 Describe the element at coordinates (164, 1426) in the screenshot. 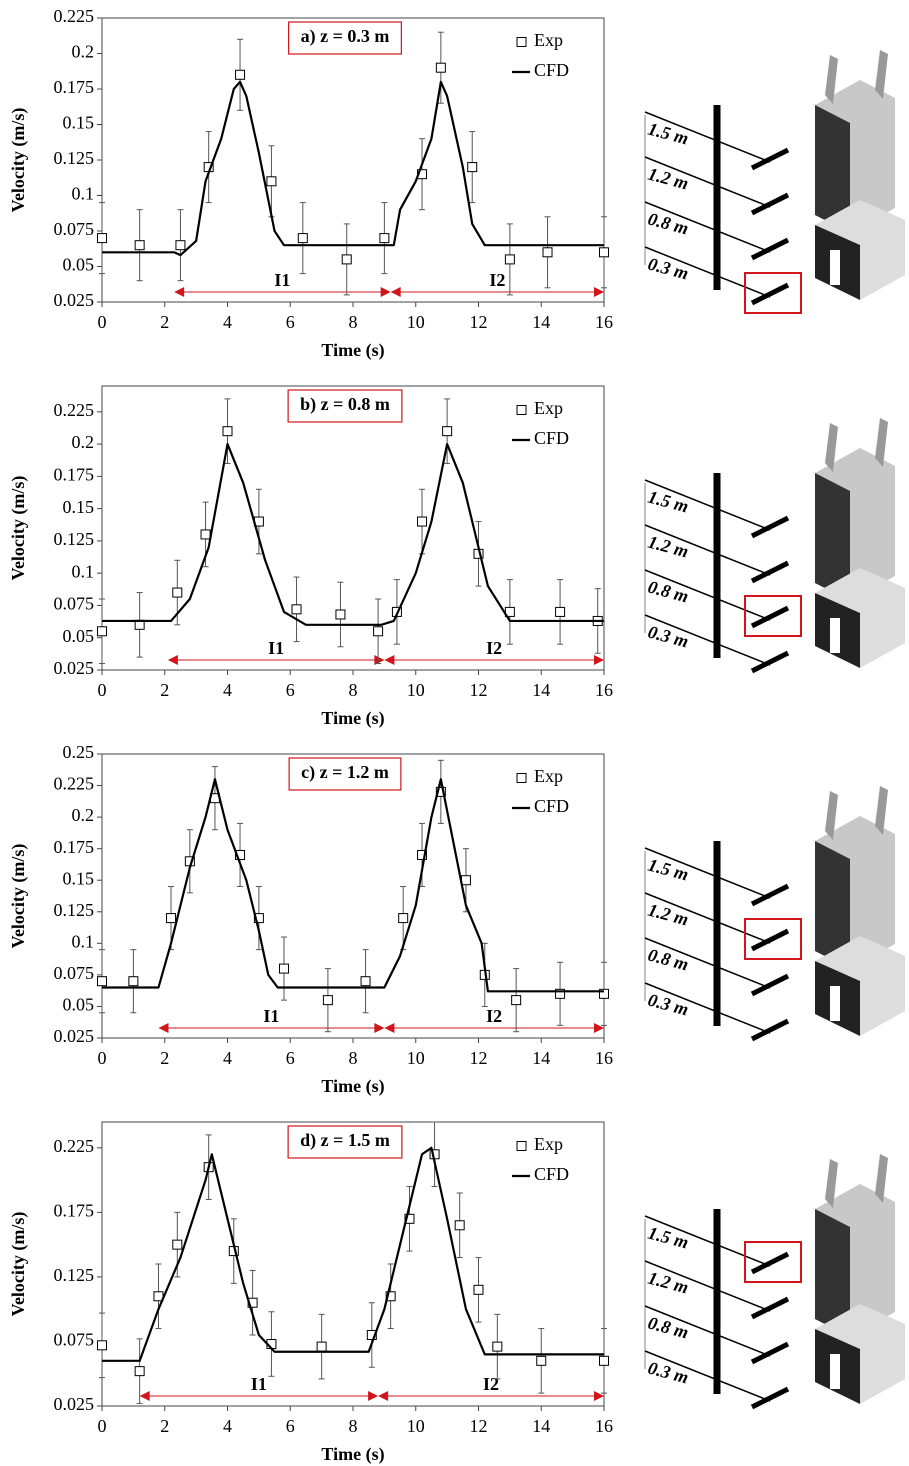

I see `x-tick-label: 2` at that location.